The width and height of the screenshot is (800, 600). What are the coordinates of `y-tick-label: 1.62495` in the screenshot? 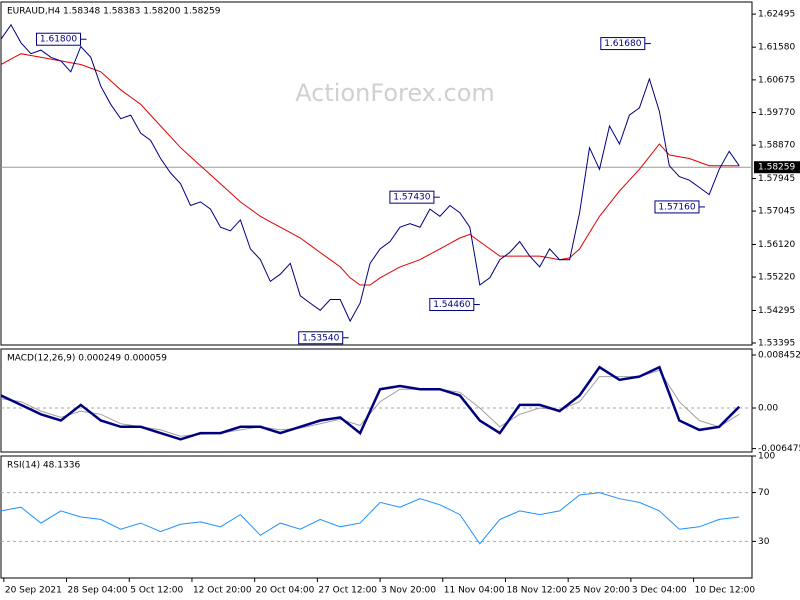 It's located at (776, 15).